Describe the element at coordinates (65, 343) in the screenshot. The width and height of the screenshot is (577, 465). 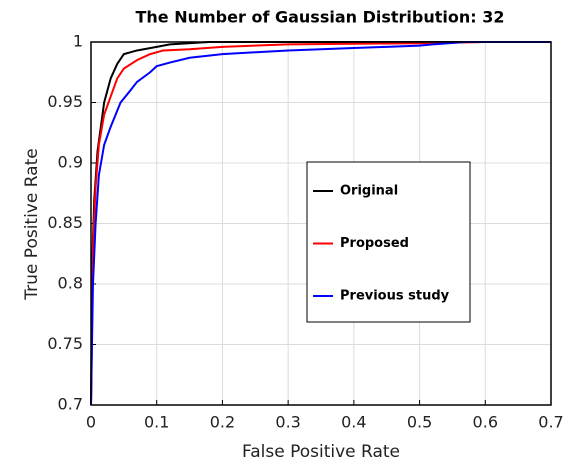
I see `y-tick-label: 0.75` at that location.